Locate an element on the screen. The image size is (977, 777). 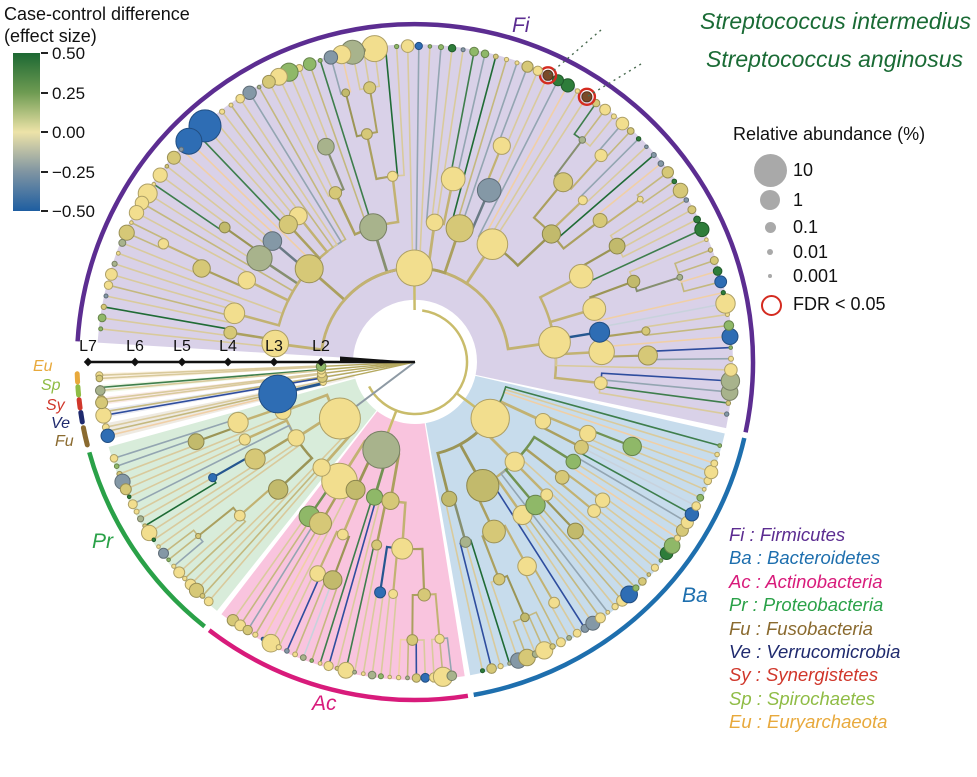
colorbar-tick--0.50: −0.50 is located at coordinates (74, 211).